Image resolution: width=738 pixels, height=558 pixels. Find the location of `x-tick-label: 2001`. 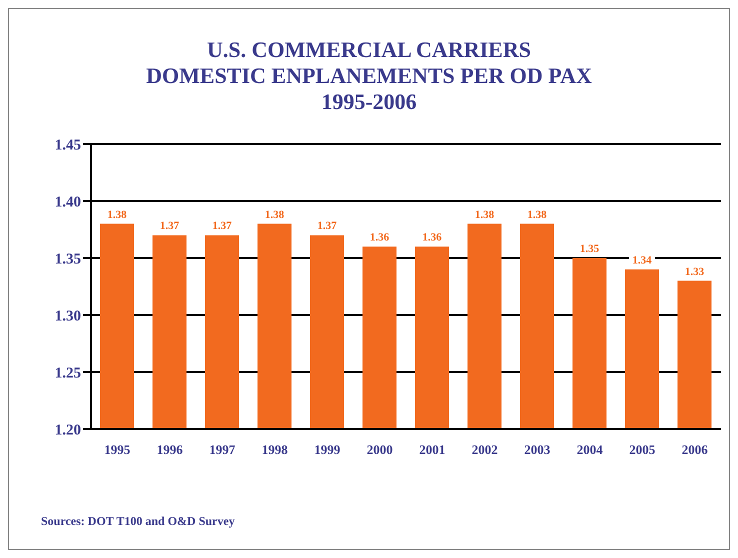

x-tick-label: 2001 is located at coordinates (432, 450).